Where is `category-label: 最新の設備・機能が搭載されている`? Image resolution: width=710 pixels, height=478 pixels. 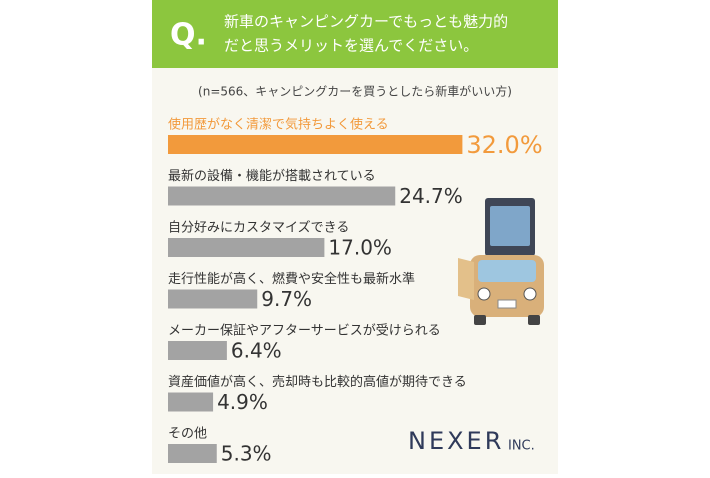
category-label: 最新の設備・機能が搭載されている is located at coordinates (272, 176).